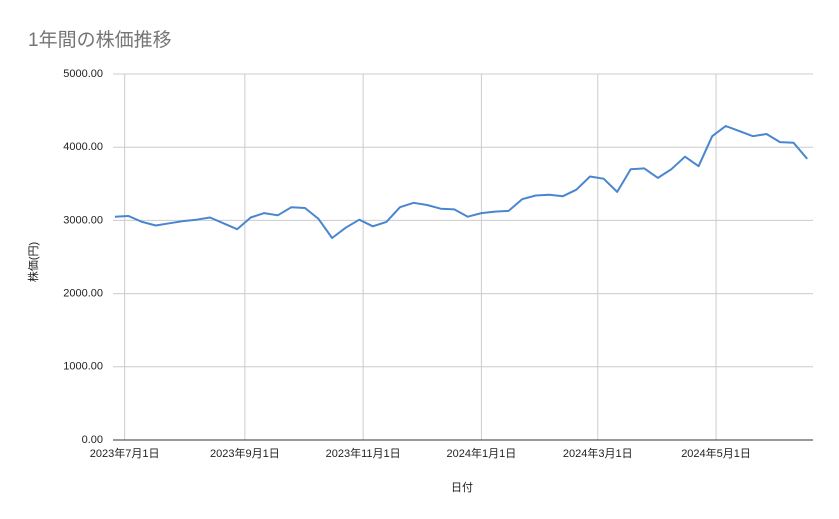 This screenshot has width=839, height=519. I want to click on y-tick-label: 0.00, so click(92, 440).